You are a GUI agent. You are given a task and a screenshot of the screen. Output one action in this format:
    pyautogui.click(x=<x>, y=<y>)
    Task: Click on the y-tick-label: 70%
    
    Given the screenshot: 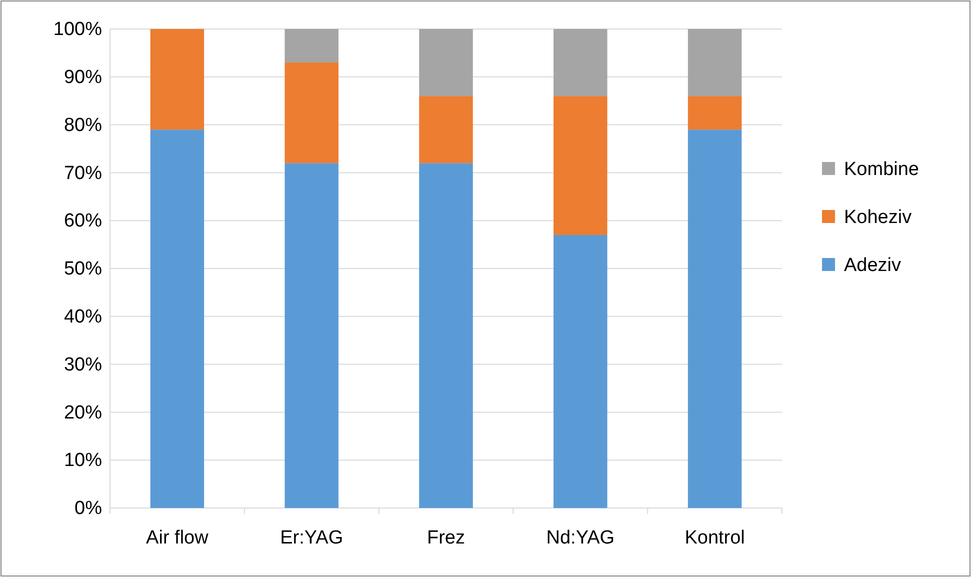 What is the action you would take?
    pyautogui.click(x=83, y=173)
    